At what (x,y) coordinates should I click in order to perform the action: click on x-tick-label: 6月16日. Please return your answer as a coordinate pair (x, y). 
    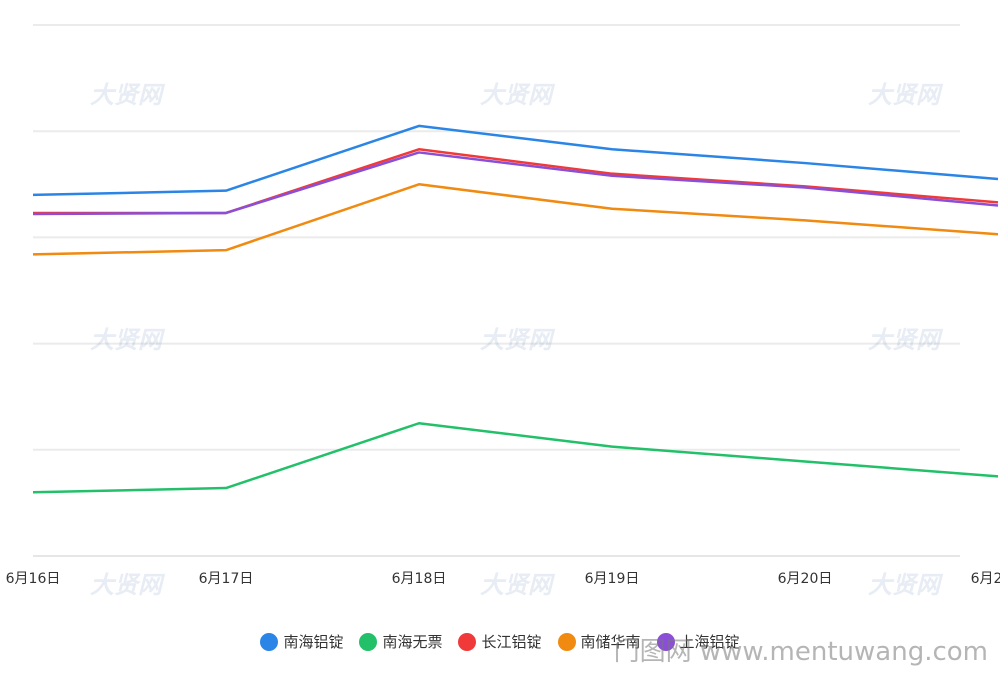
    Looking at the image, I should click on (33, 579).